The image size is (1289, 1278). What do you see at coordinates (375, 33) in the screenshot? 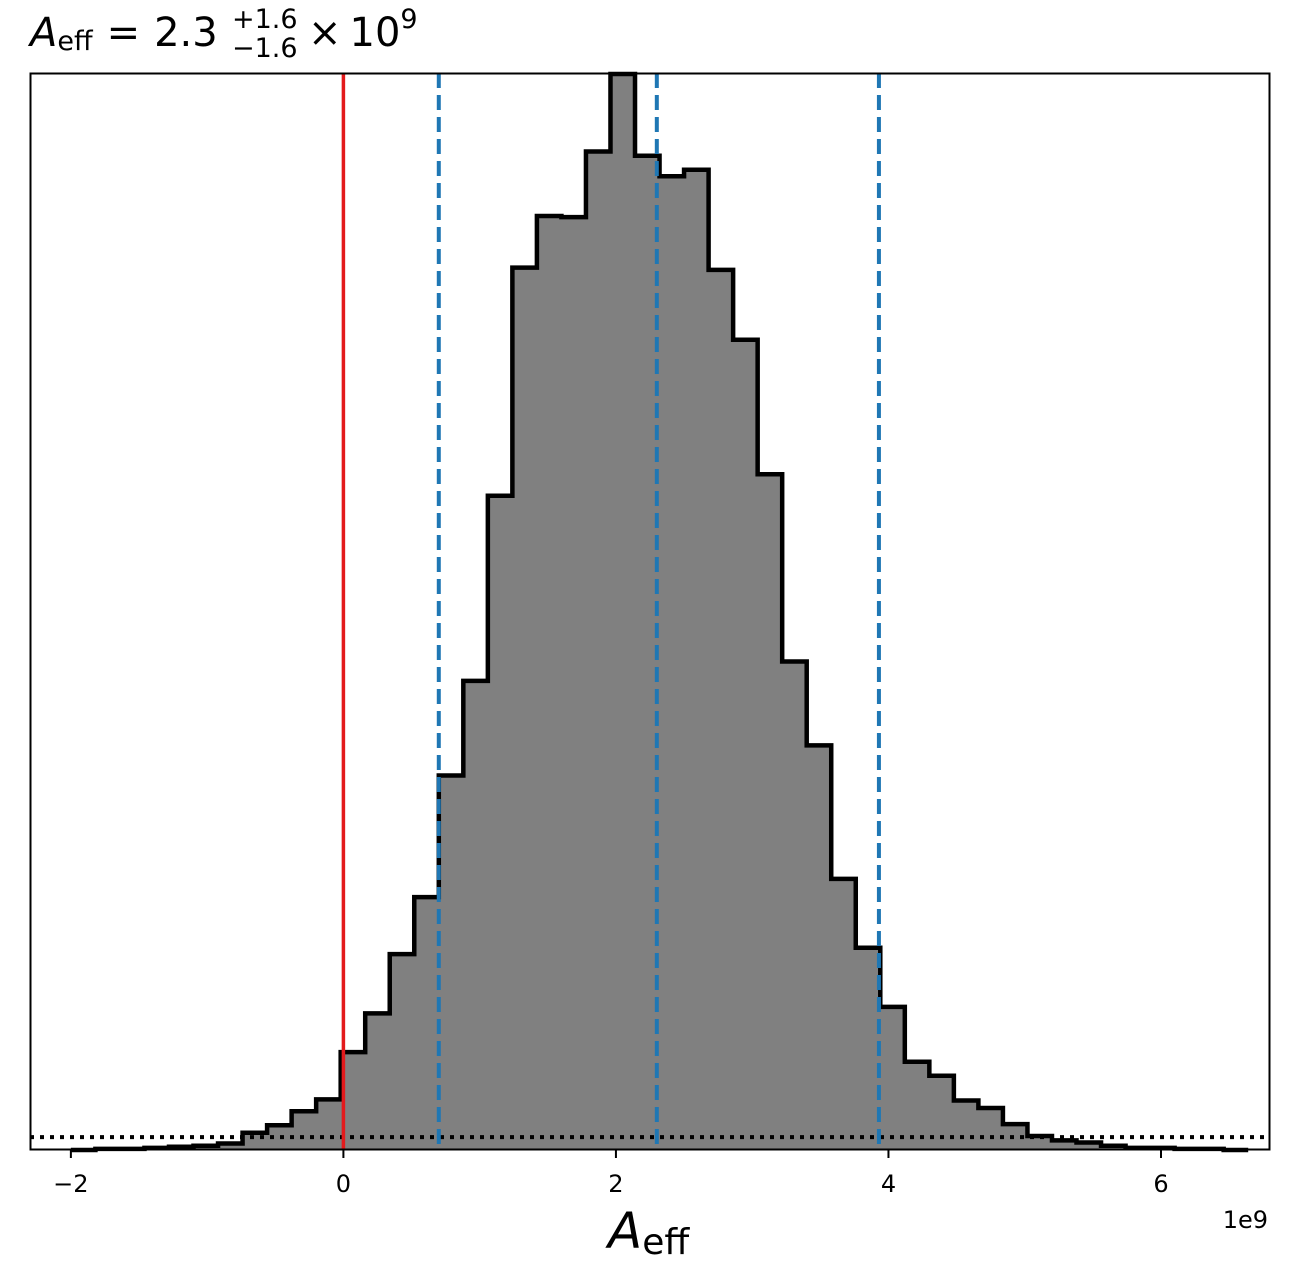
I see `title-base: 10` at bounding box center [375, 33].